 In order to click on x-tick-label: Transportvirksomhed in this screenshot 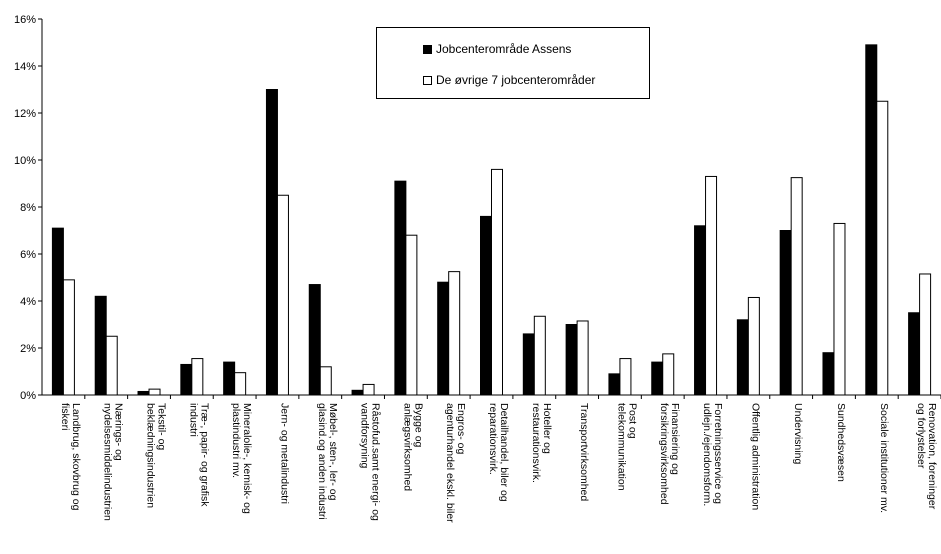, I will do `click(584, 452)`.